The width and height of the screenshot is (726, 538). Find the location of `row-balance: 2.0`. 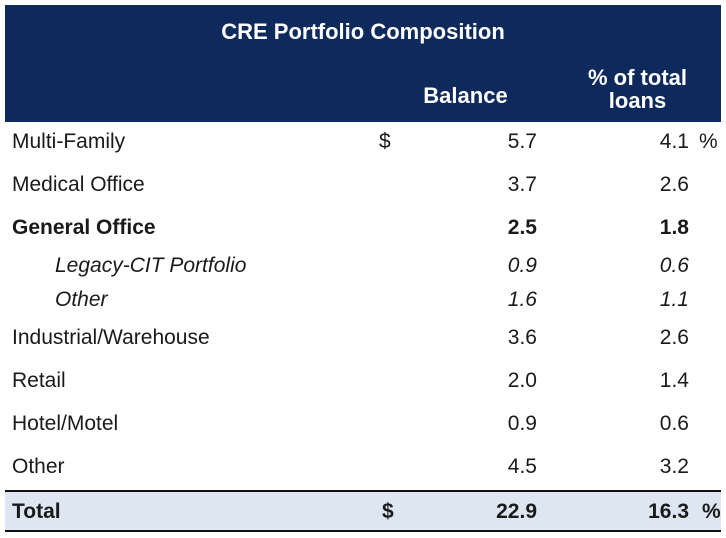

row-balance: 2.0 is located at coordinates (522, 380).